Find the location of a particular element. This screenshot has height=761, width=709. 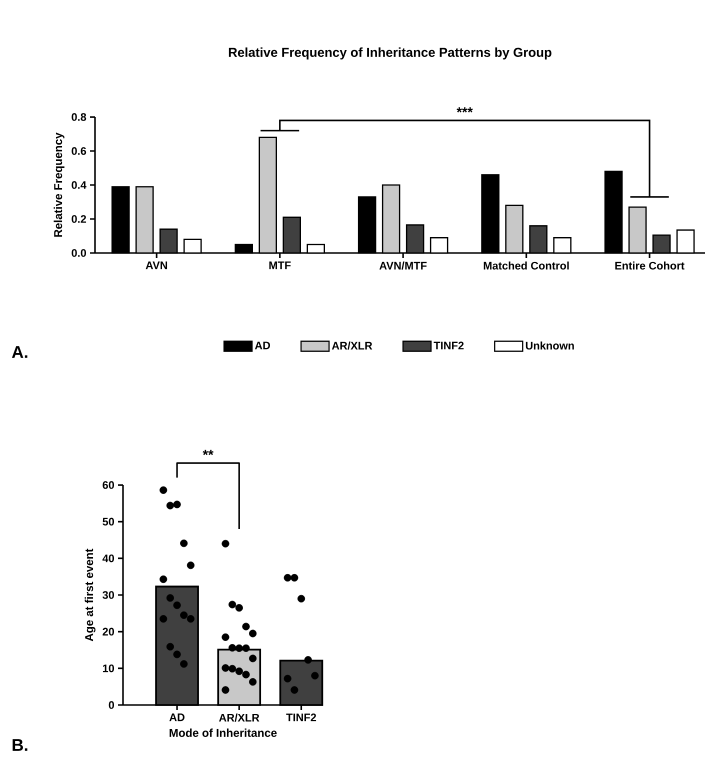

text: B. is located at coordinates (20, 745).